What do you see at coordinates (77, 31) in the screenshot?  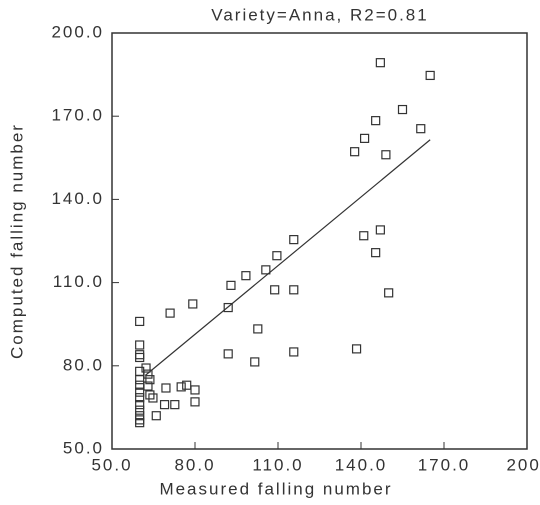 I see `y-tick-label: 200.0` at bounding box center [77, 31].